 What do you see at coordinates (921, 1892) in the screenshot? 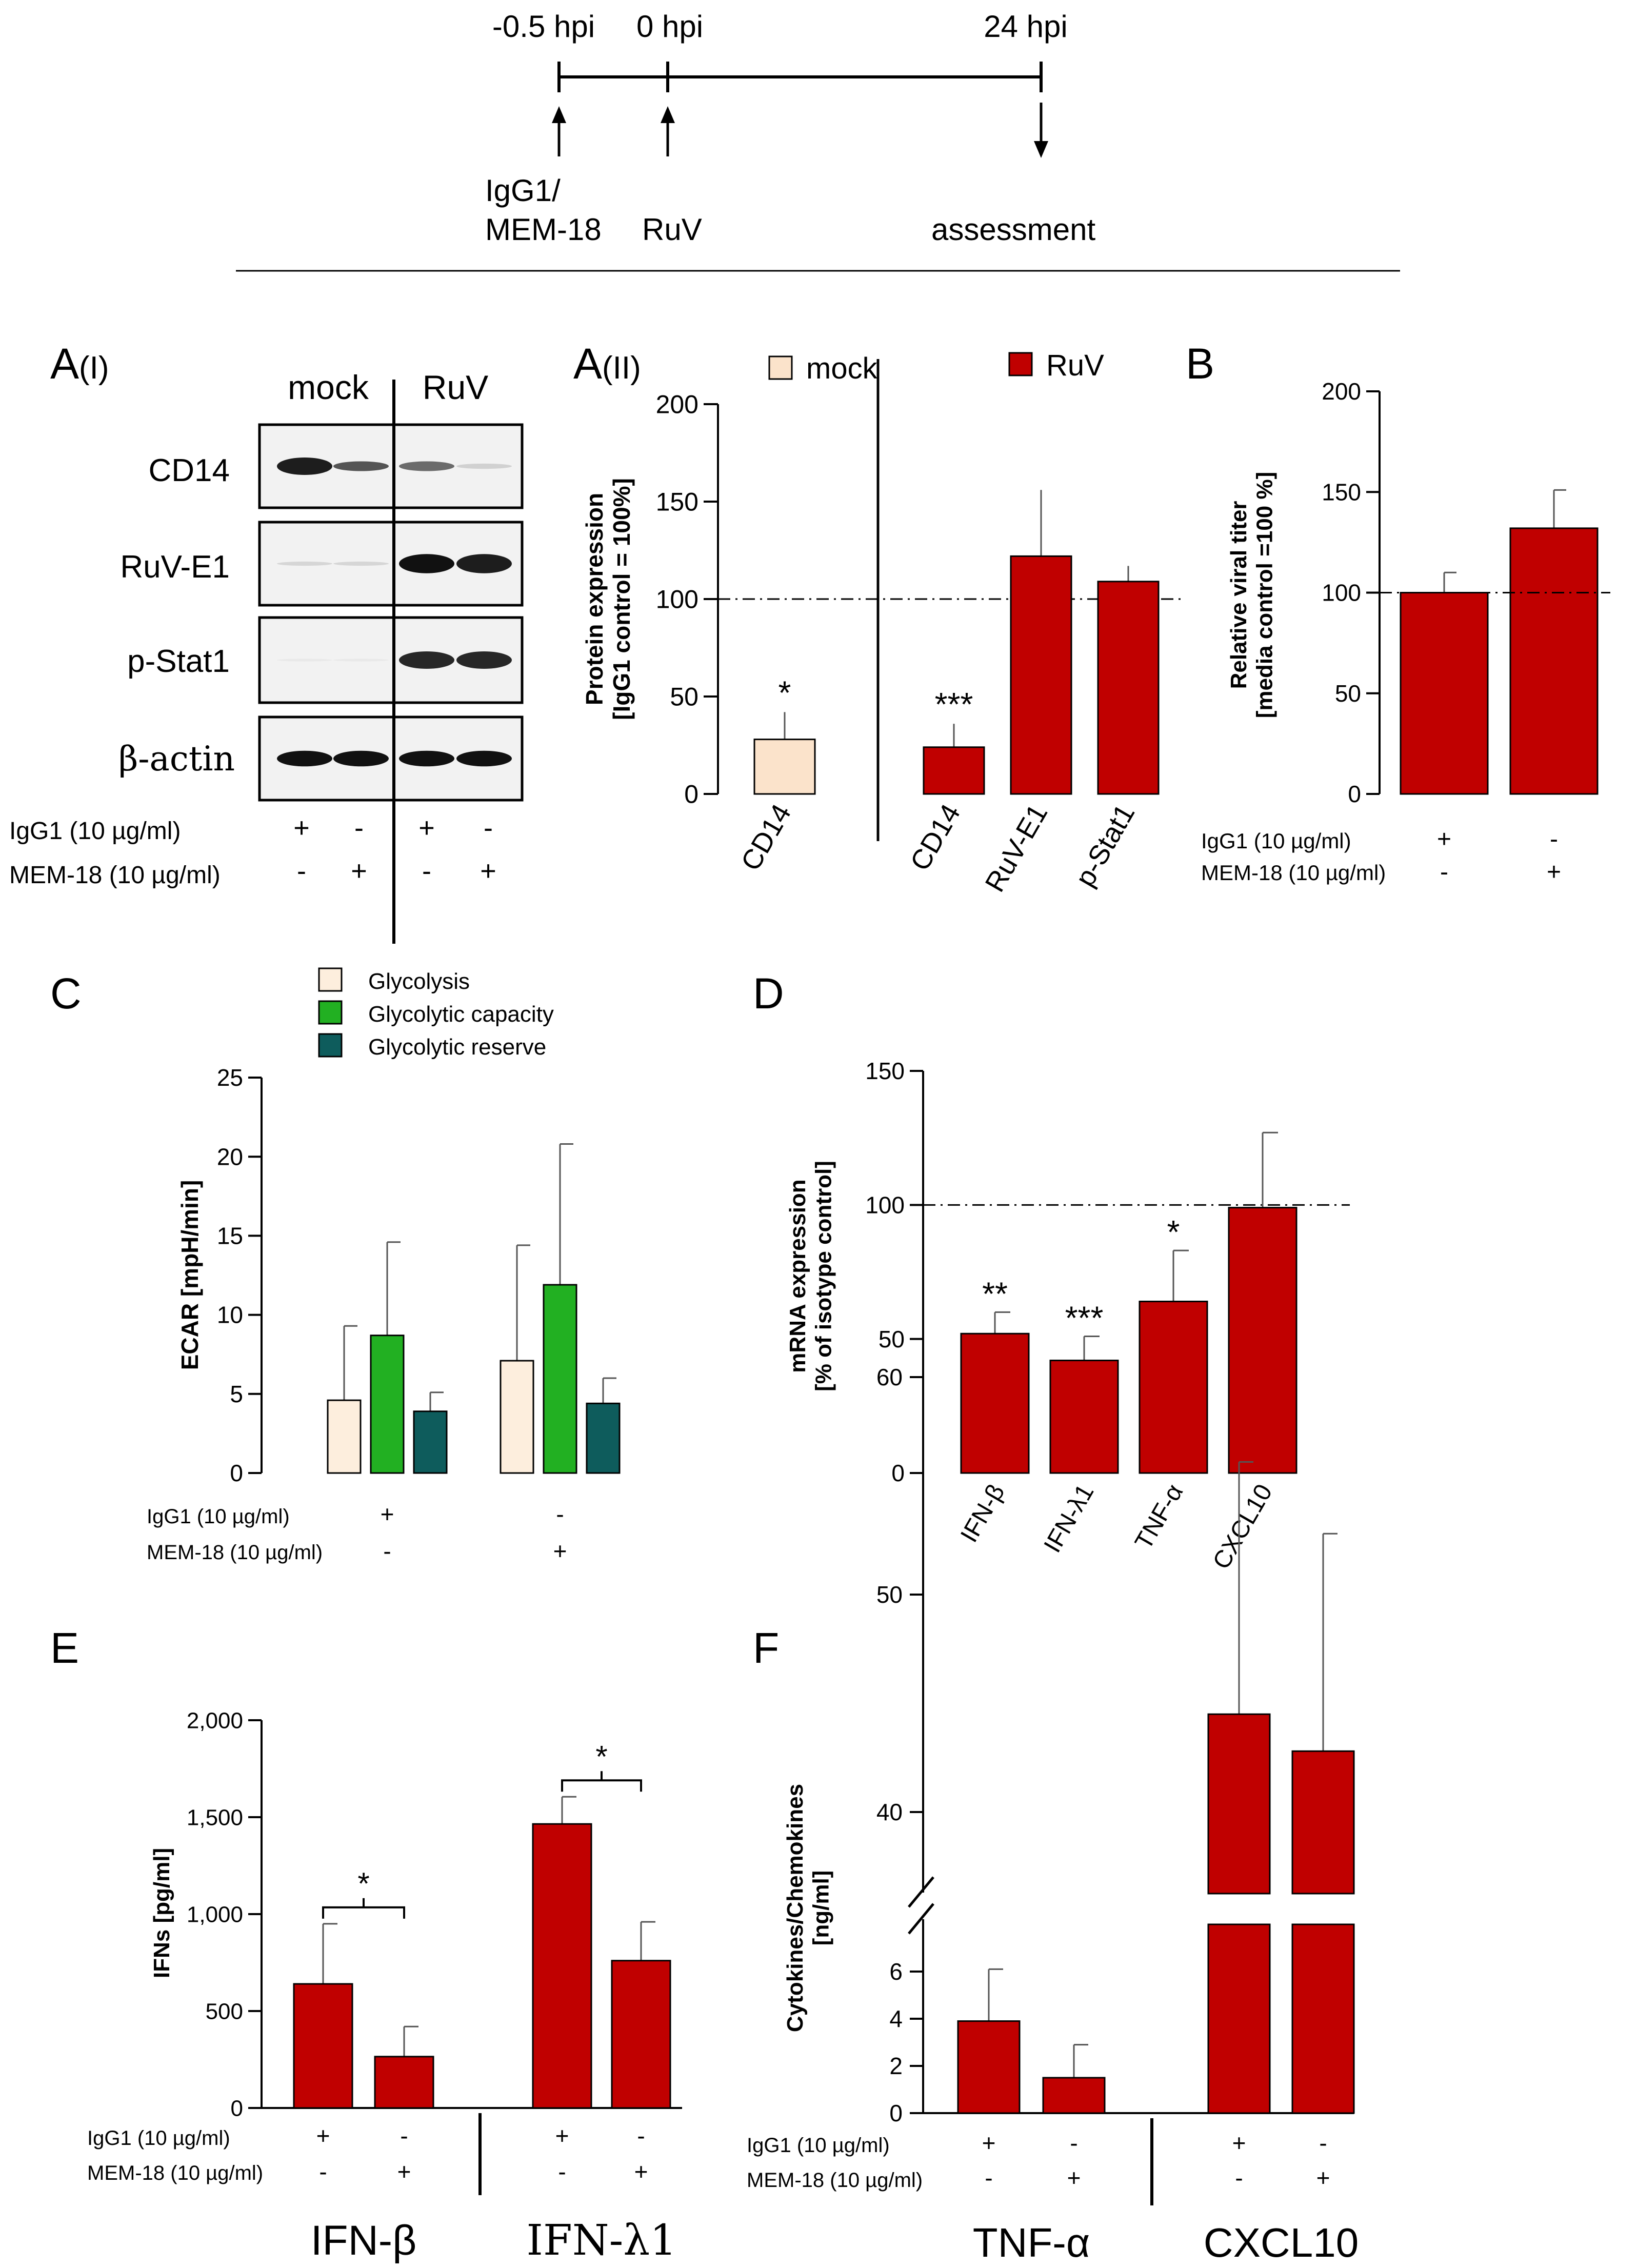
I see `axis-break` at bounding box center [921, 1892].